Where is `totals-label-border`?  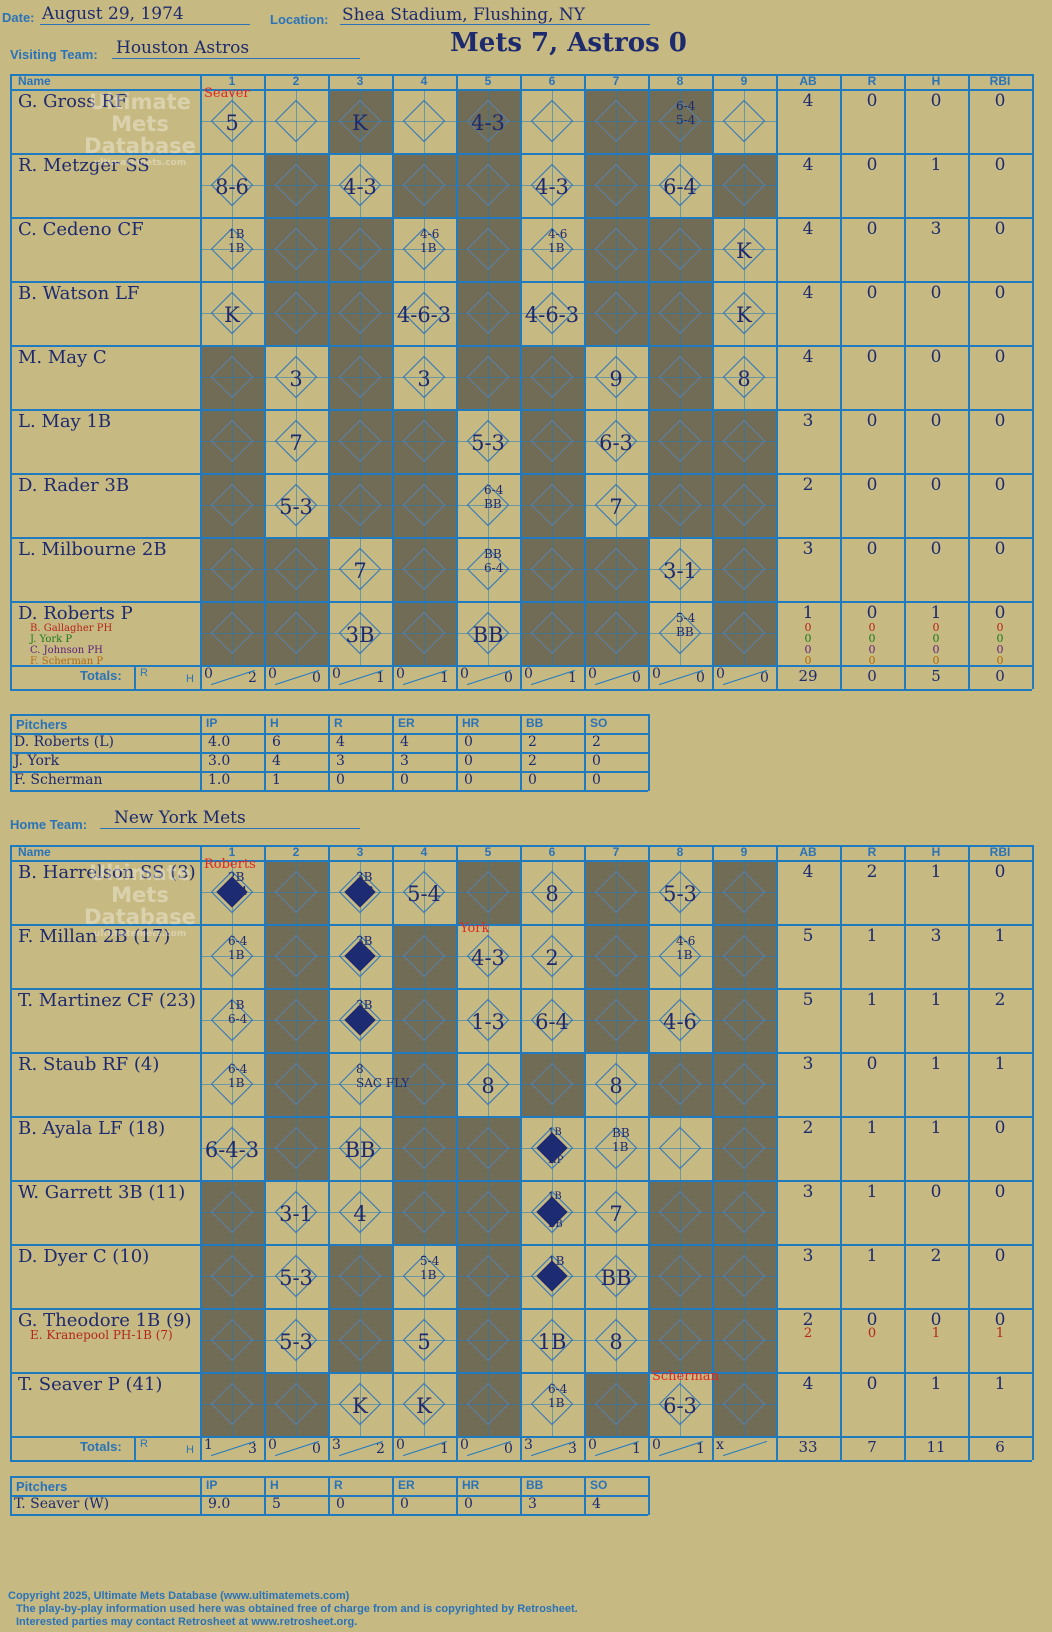 totals-label-border is located at coordinates (135, 1448).